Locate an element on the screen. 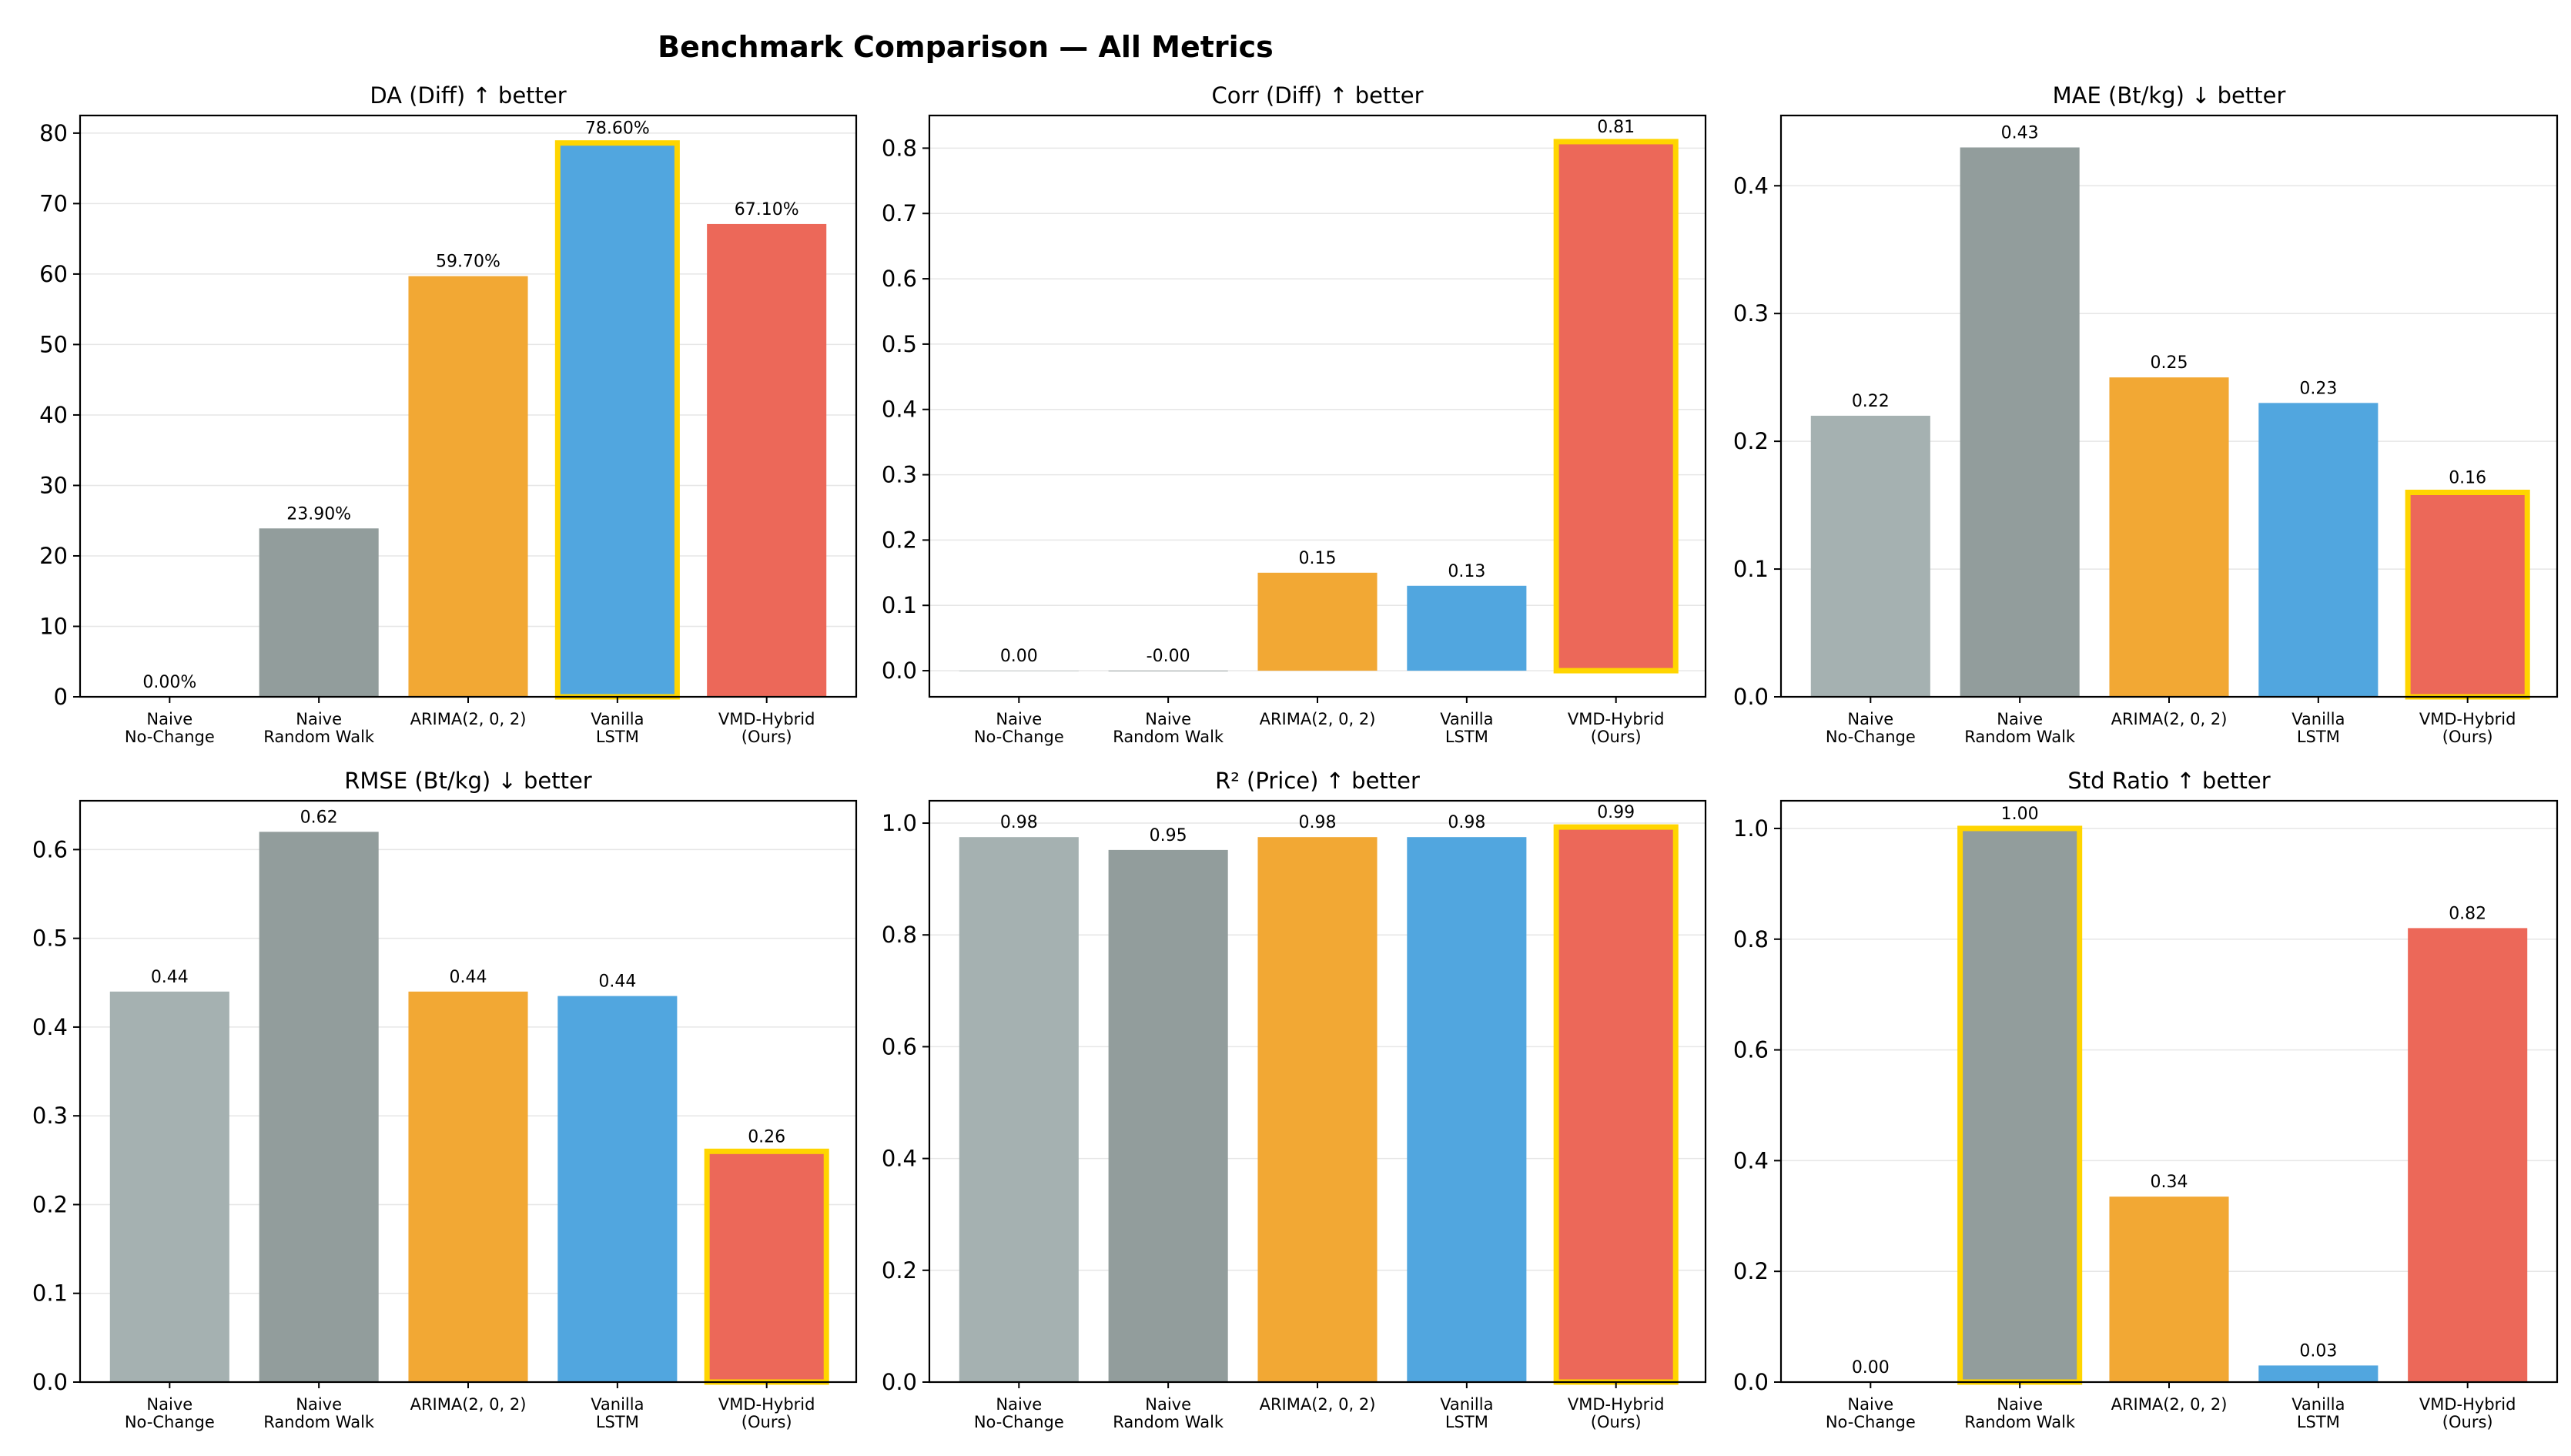 The image size is (2571, 1456). y-tick-label: 40 is located at coordinates (53, 415).